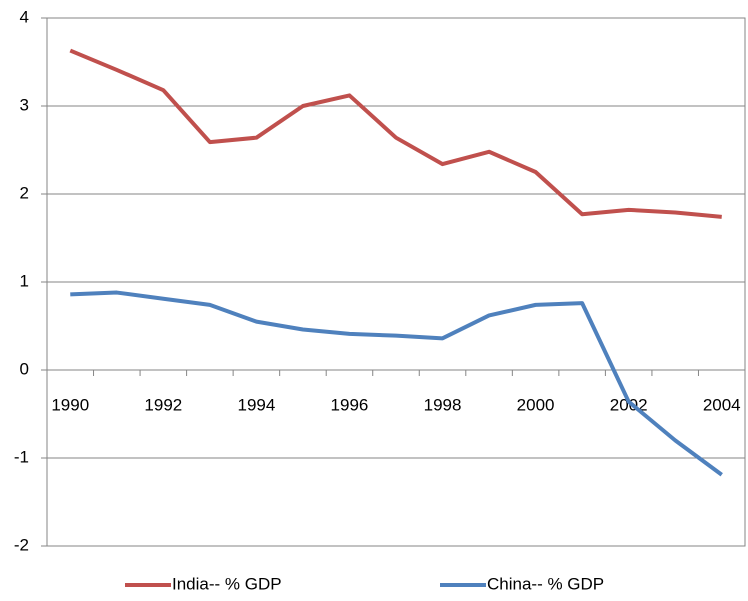 The height and width of the screenshot is (601, 748). I want to click on y-tick-label: 2, so click(24, 192).